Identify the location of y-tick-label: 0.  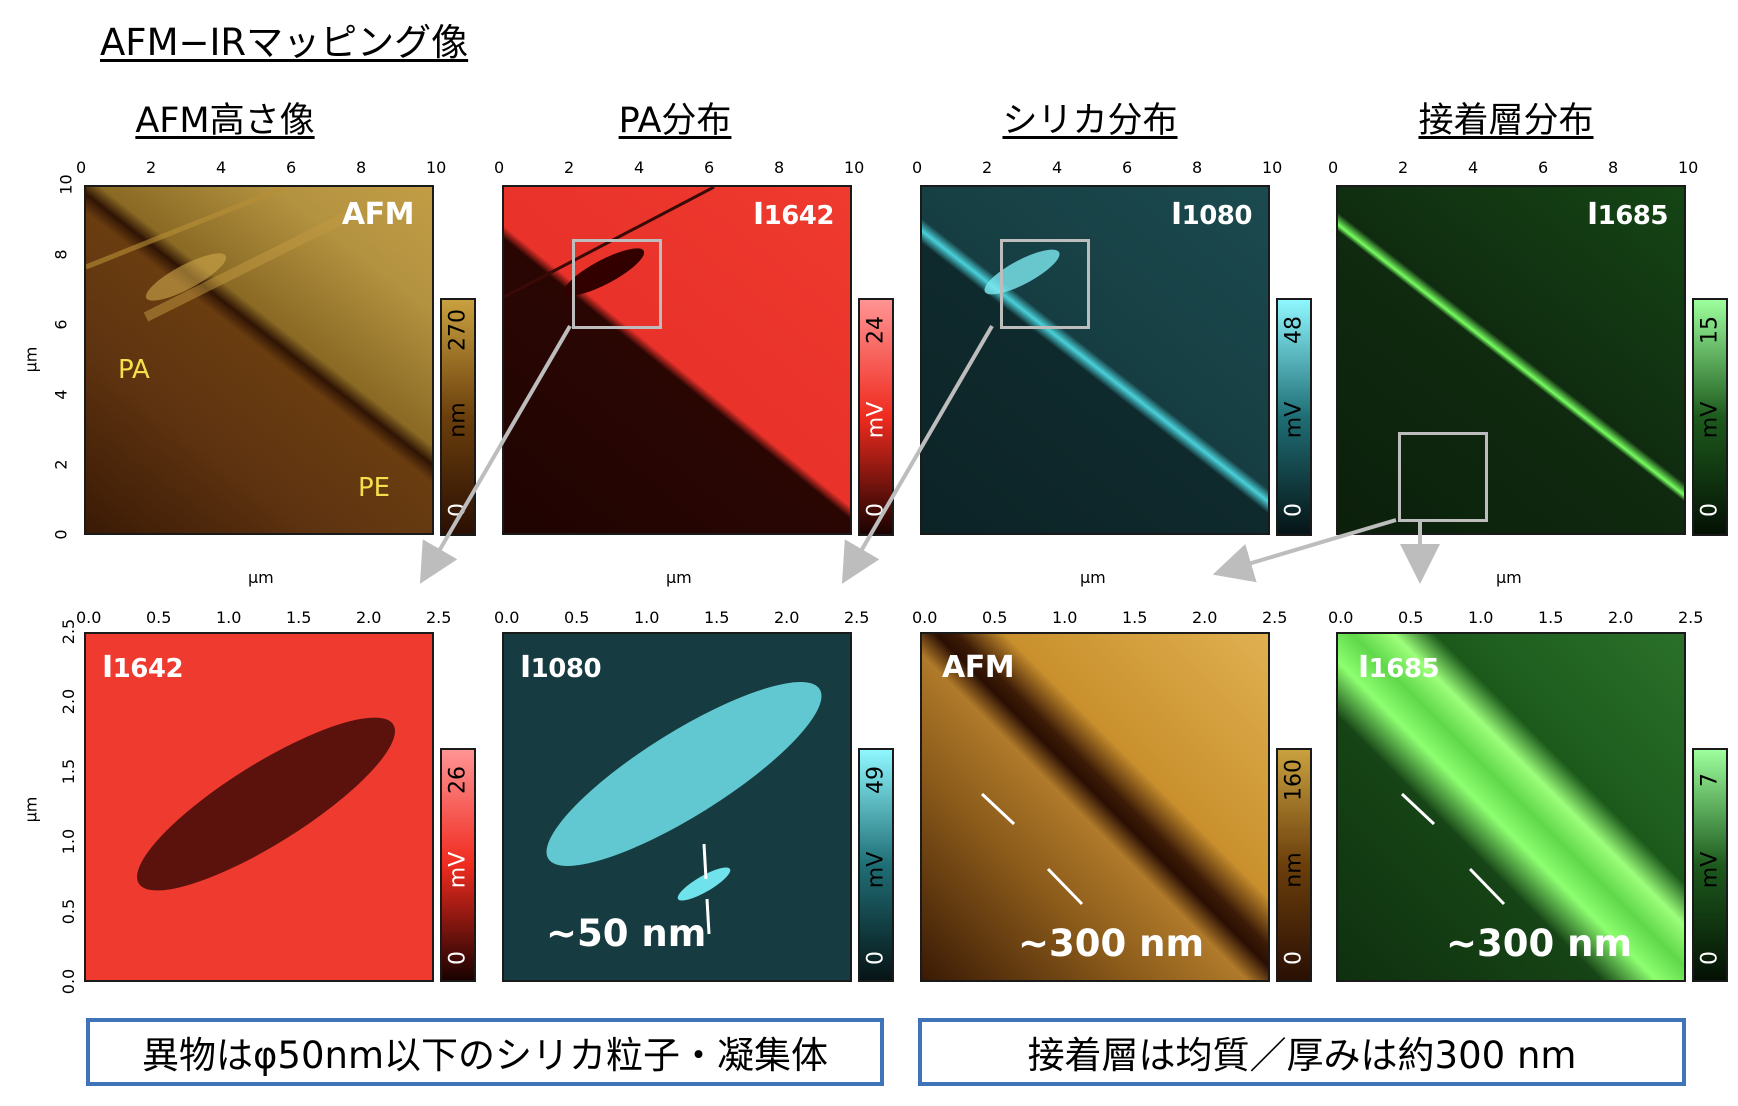
(61, 534).